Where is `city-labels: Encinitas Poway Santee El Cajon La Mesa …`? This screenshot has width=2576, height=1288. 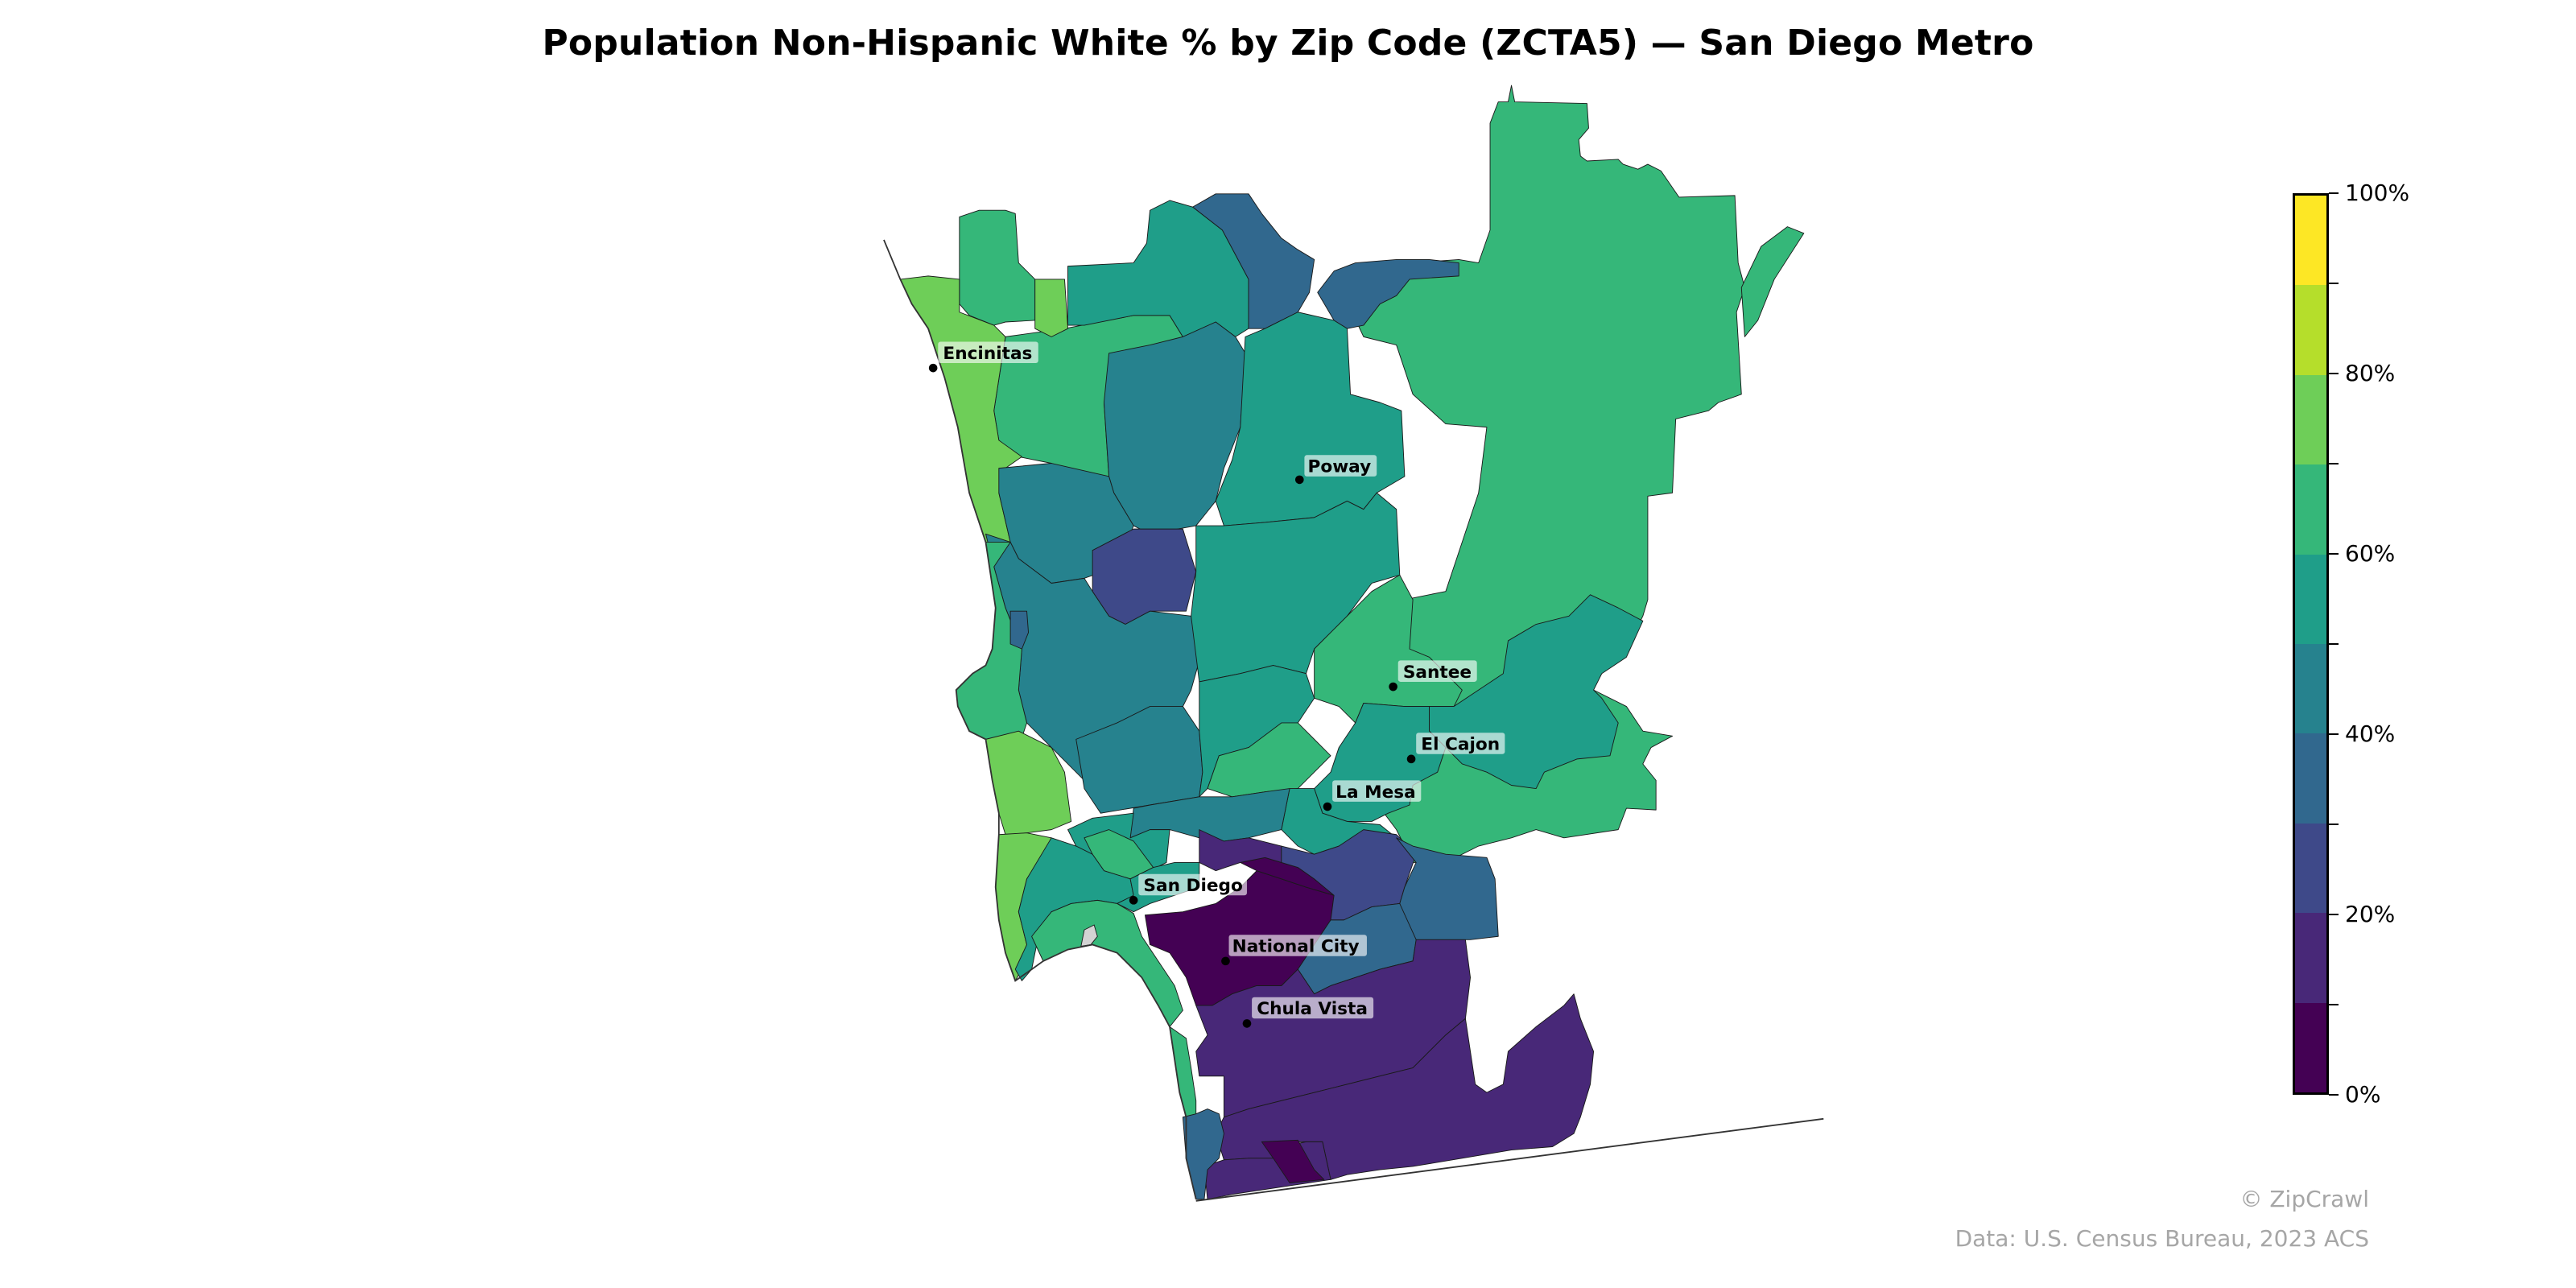
city-labels: Encinitas Poway Santee El Cajon La Mesa … is located at coordinates (1216, 684).